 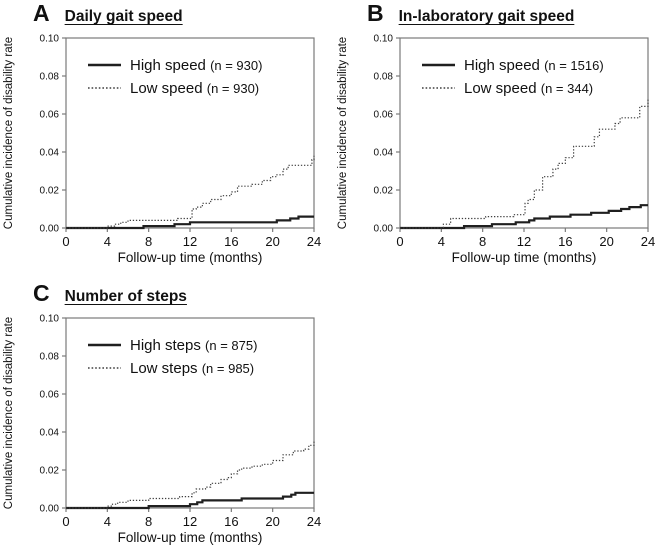 I want to click on panel-letter: C, so click(x=41, y=293).